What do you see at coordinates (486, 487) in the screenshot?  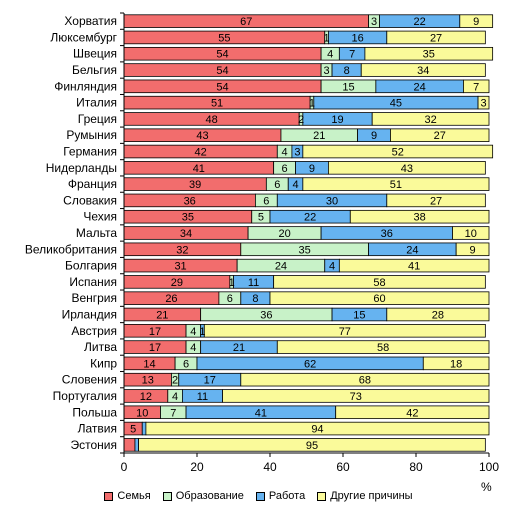 I see `x-axis-unit: %` at bounding box center [486, 487].